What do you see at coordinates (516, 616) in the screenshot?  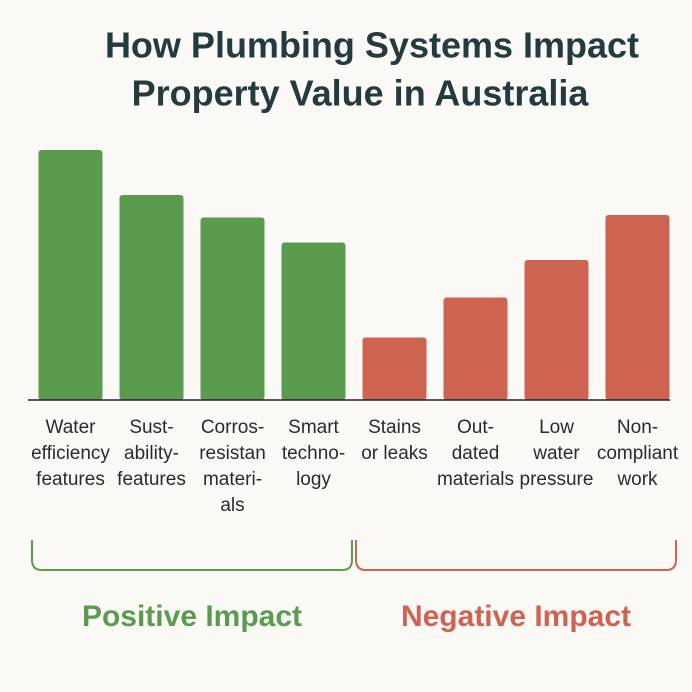 I see `legend-label: Negative Impact` at bounding box center [516, 616].